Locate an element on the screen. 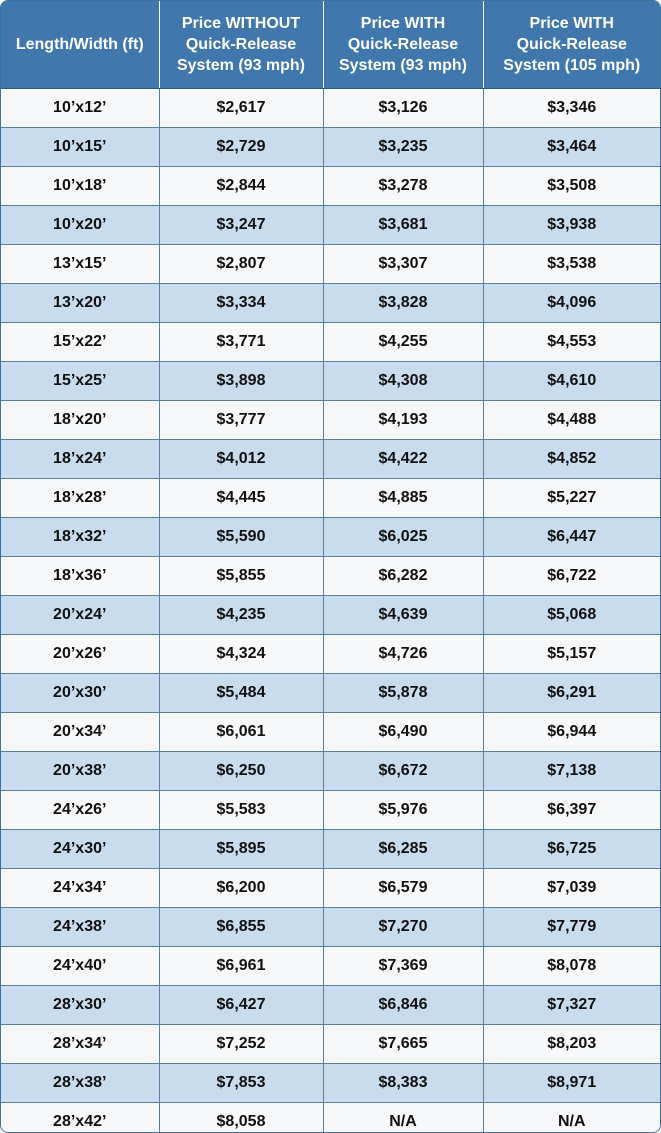 This screenshot has width=661, height=1133. table-row: 20’x30’ $5,484 $5,878 $6,291 is located at coordinates (330, 693).